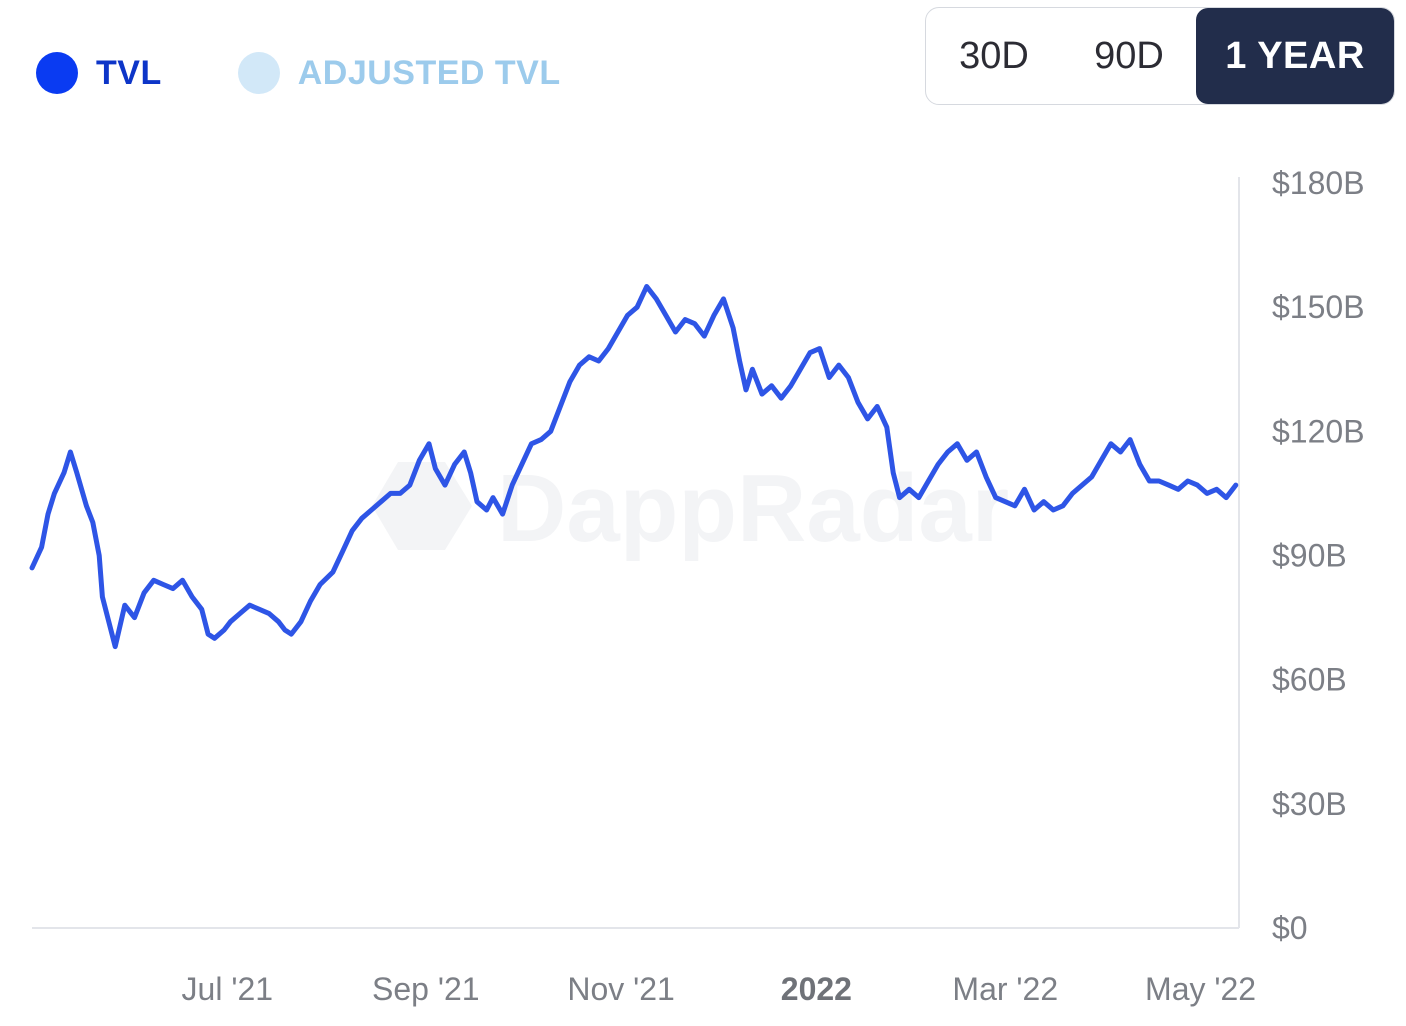 This screenshot has width=1406, height=1026. What do you see at coordinates (1318, 183) in the screenshot?
I see `y-tick-label: $180B` at bounding box center [1318, 183].